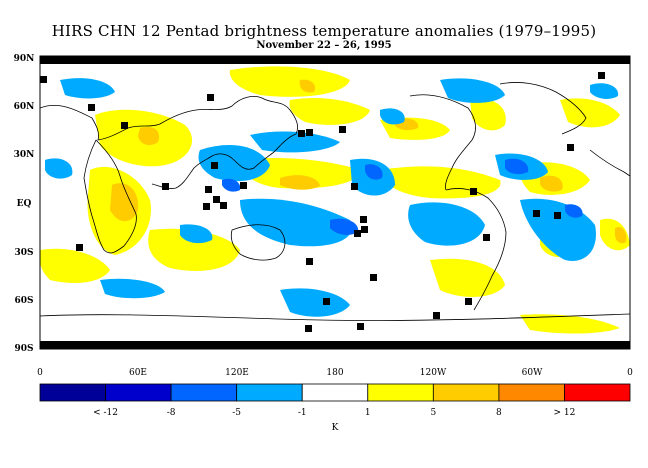 The width and height of the screenshot is (648, 468). What do you see at coordinates (171, 413) in the screenshot?
I see `colorbar-tick-label: -8` at bounding box center [171, 413].